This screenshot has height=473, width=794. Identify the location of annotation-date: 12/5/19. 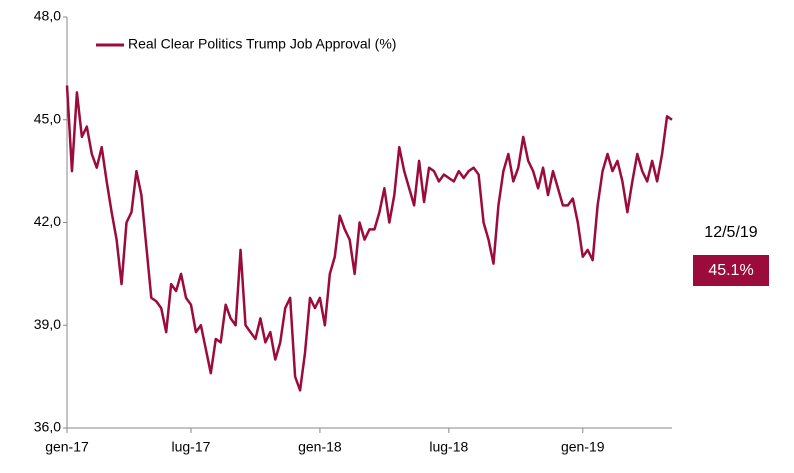
(730, 232).